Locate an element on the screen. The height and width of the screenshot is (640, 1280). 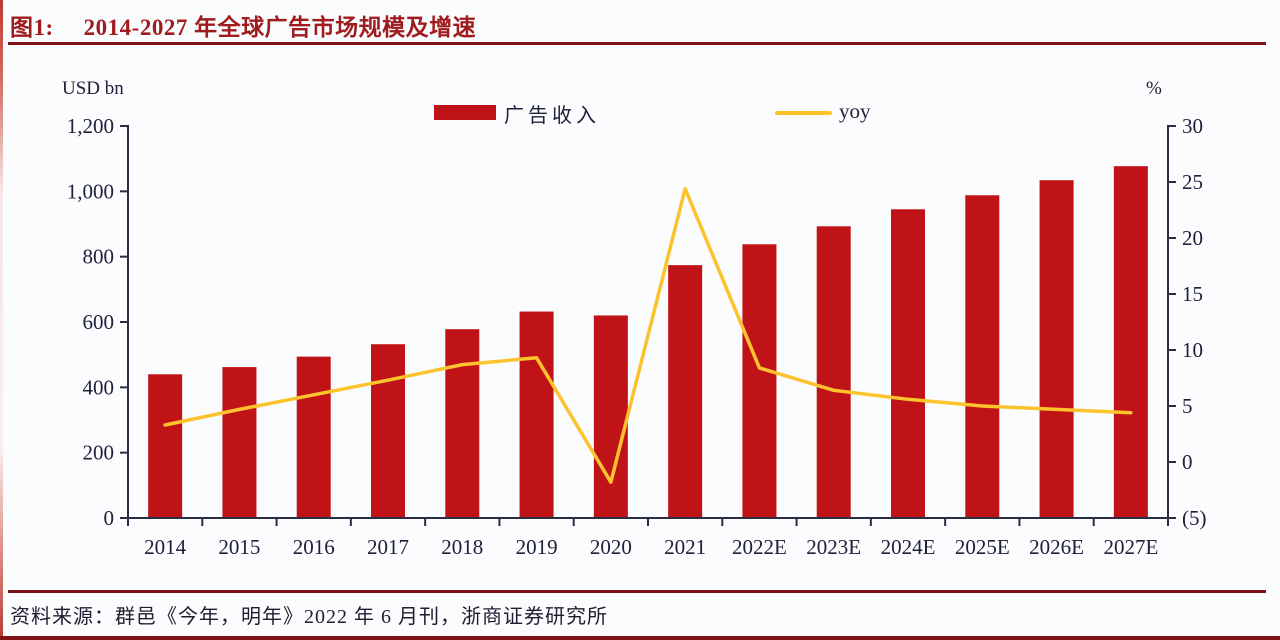
x-axis-category-label: 2015 is located at coordinates (239, 547).